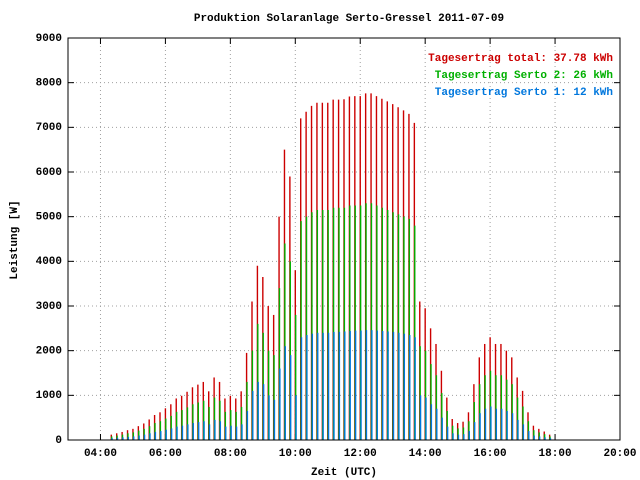 The width and height of the screenshot is (640, 480). I want to click on x-tick-label: 10:00, so click(295, 454).